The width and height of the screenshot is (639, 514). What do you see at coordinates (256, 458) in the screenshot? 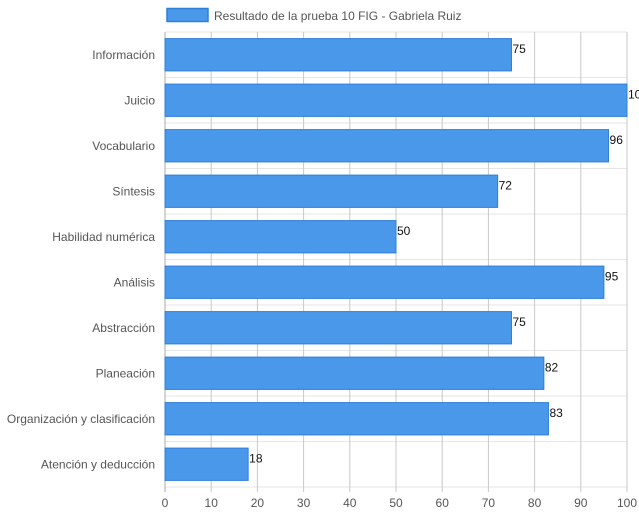
I see `data-label: 18` at bounding box center [256, 458].